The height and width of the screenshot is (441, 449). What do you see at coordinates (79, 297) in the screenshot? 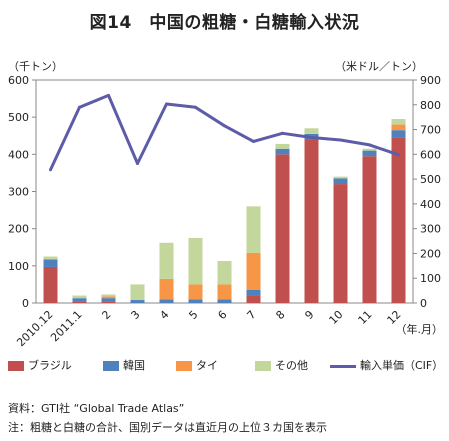
I see `bar-4-2011.1` at bounding box center [79, 297].